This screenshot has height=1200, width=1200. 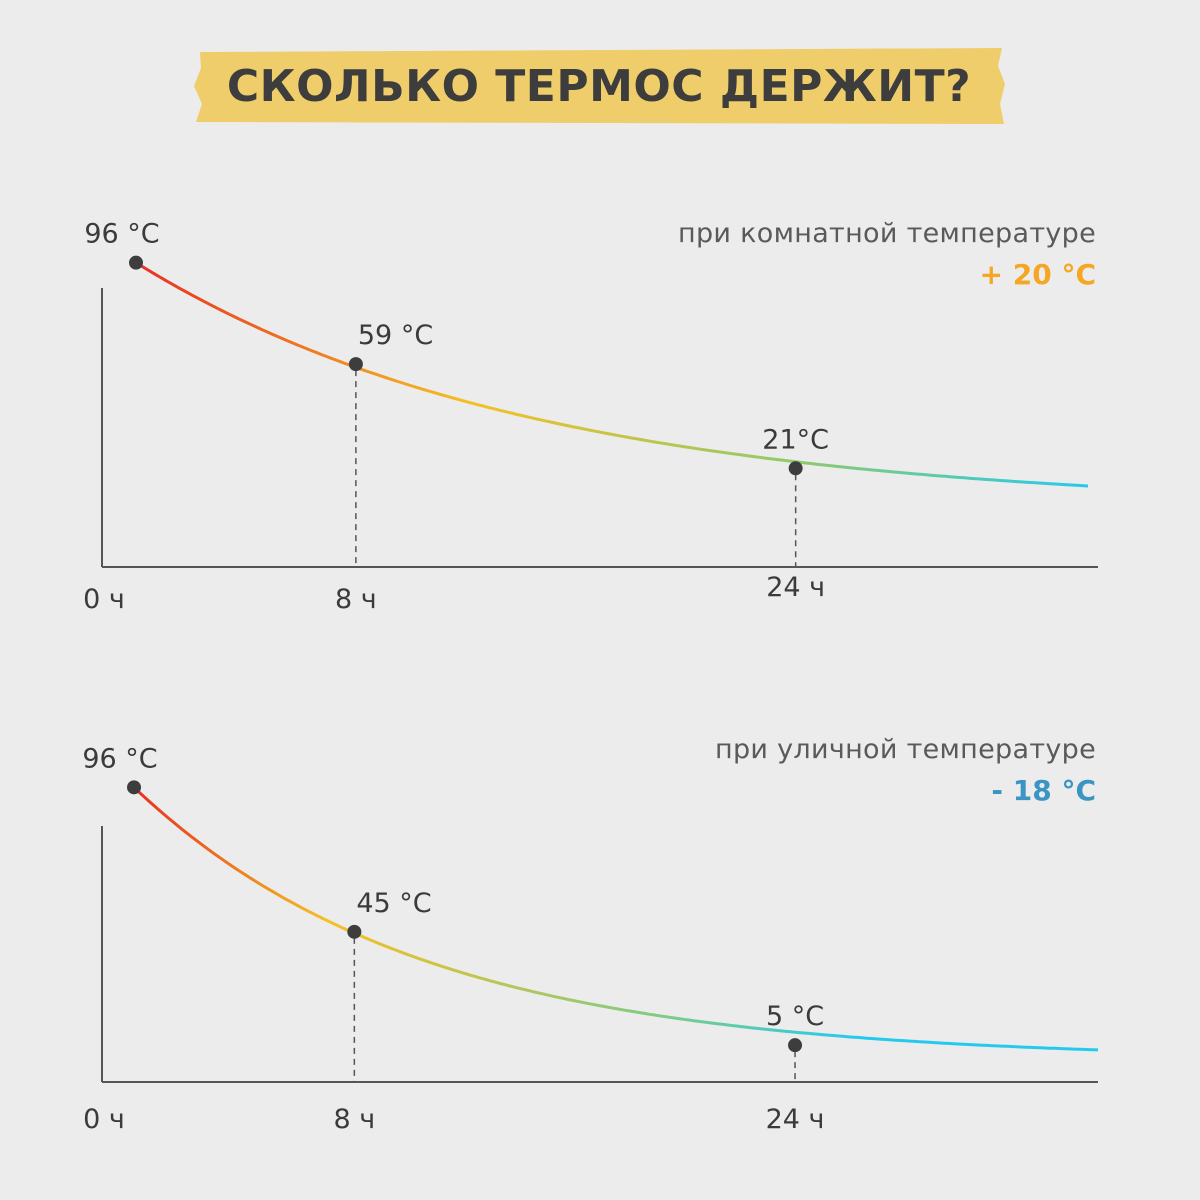 I want to click on title-highlight-shape, so click(x=599, y=86).